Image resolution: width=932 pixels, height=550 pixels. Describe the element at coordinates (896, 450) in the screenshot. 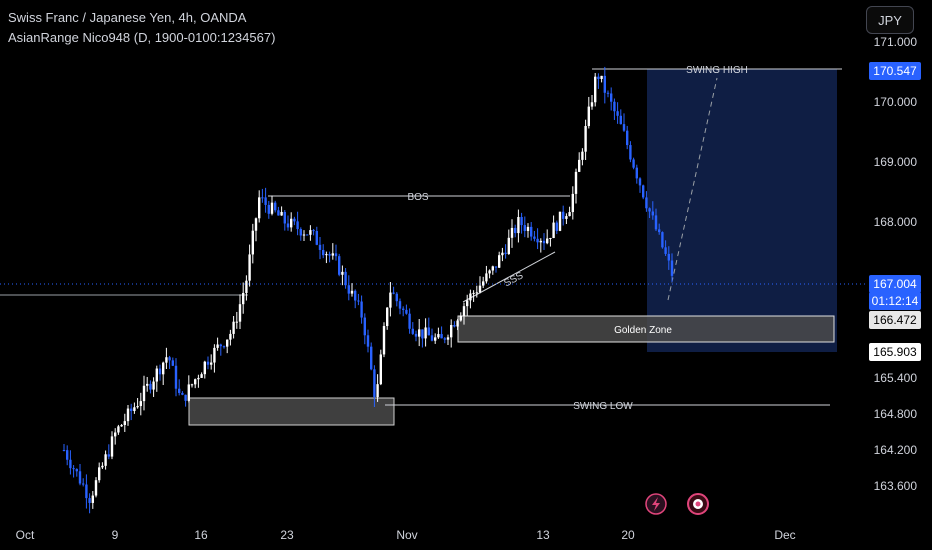

I see `price-tick: 164.200` at that location.